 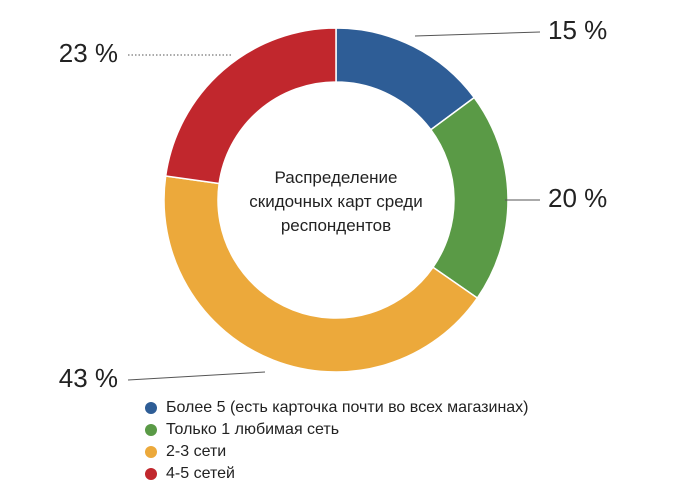 I want to click on value-label: 20 %, so click(x=577, y=198).